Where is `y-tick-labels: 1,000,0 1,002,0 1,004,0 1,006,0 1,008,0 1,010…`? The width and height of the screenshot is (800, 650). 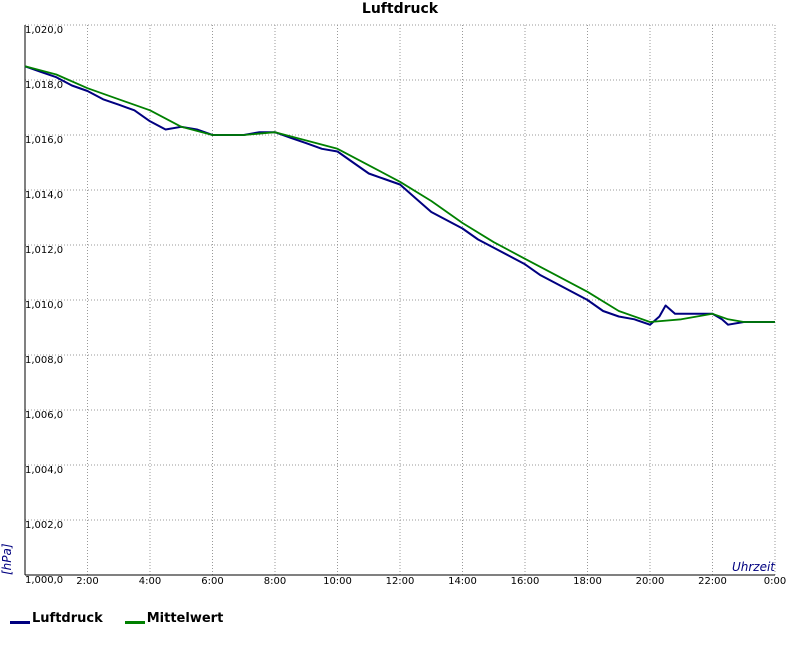
y-tick-labels: 1,000,0 1,002,0 1,004,0 1,006,0 1,008,0 1,010… is located at coordinates (44, 305).